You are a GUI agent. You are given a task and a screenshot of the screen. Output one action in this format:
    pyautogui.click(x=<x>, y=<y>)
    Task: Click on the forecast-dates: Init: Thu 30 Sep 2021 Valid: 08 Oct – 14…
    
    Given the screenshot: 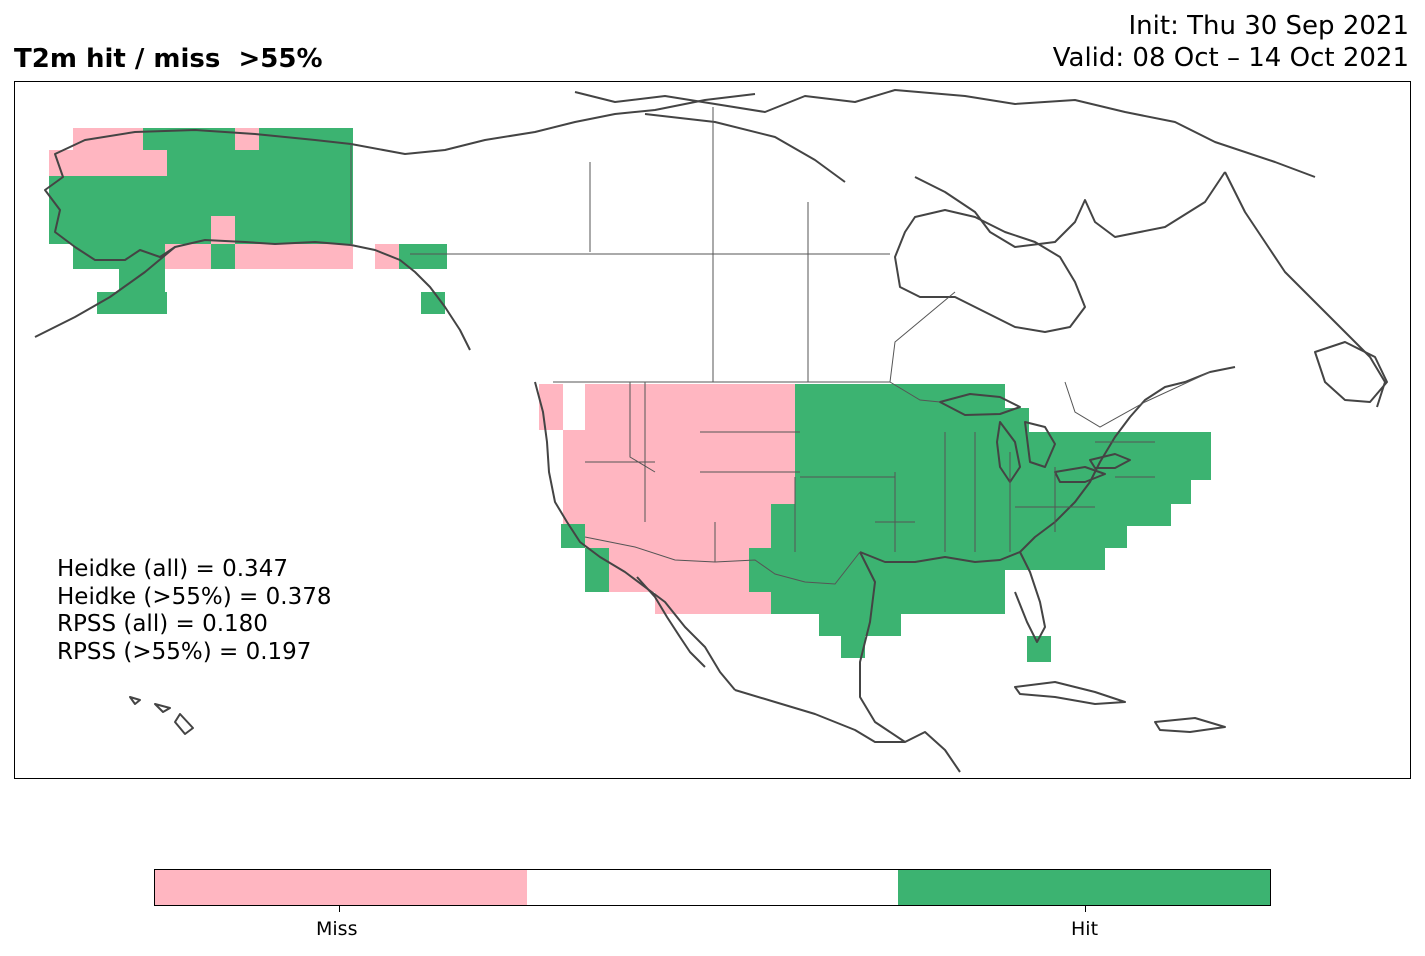 What is the action you would take?
    pyautogui.click(x=1231, y=42)
    